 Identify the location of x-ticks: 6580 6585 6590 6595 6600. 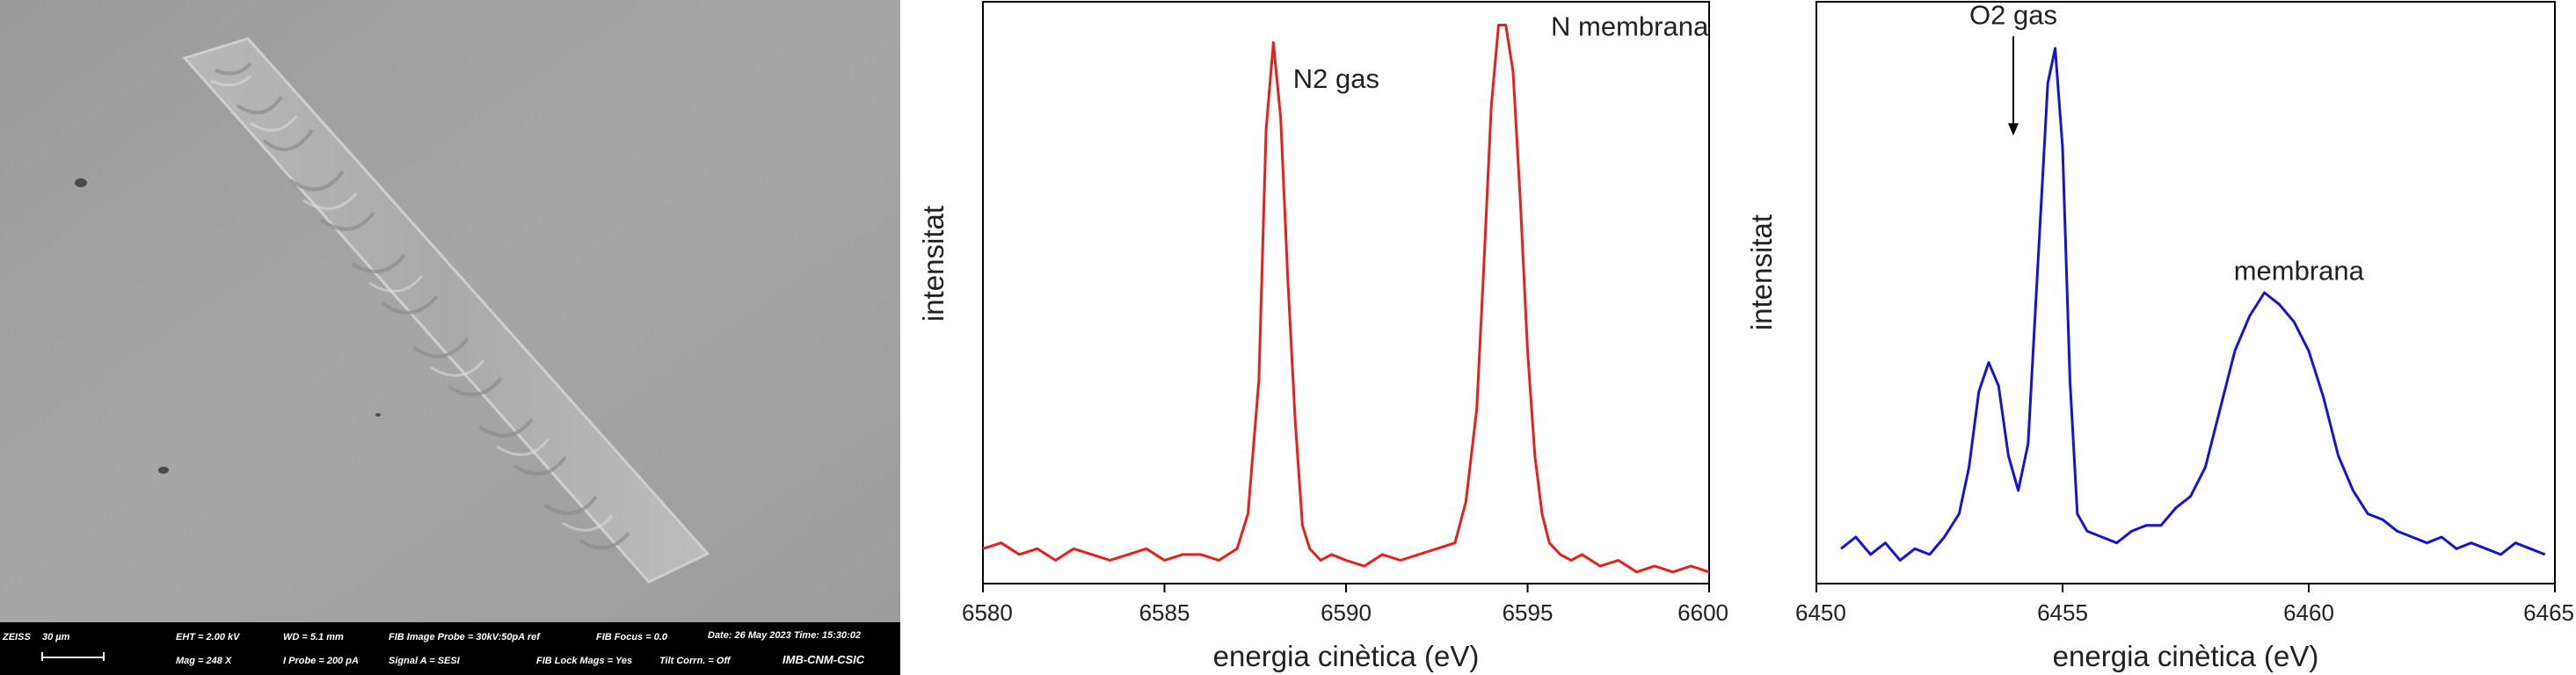
(1345, 605).